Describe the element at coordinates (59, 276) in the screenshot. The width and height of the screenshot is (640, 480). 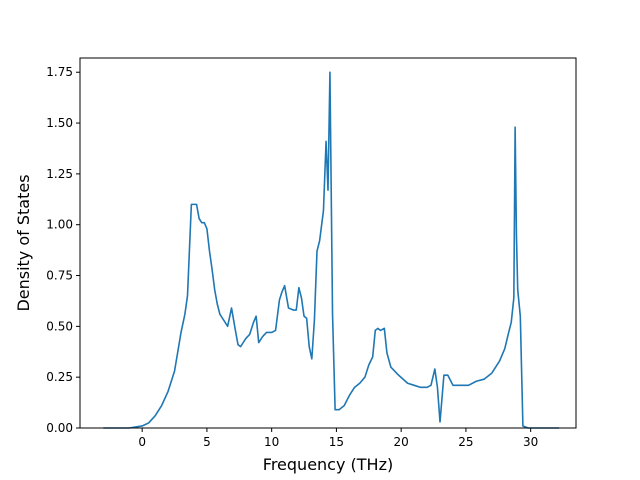
I see `y-tick-label: 0.75` at that location.